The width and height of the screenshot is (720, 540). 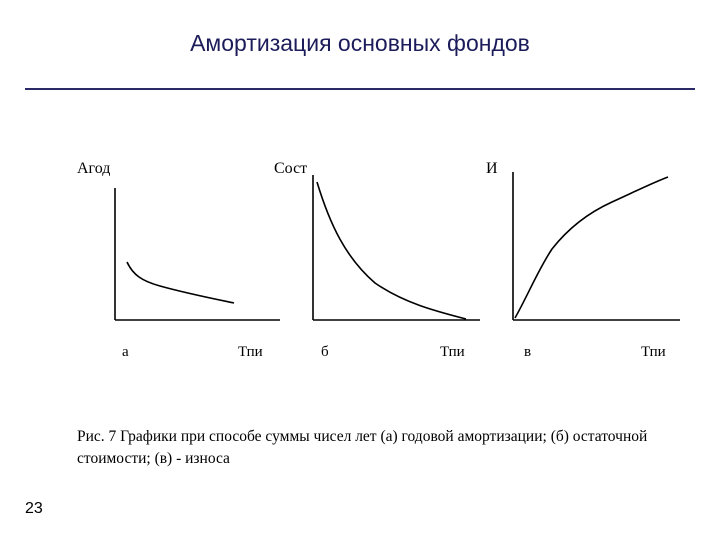 I want to click on panel-a-letter: а, so click(x=125, y=352).